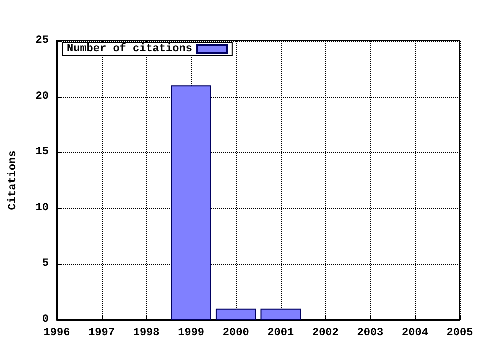 This screenshot has height=350, width=480. I want to click on x-tick-label: 1998, so click(146, 334).